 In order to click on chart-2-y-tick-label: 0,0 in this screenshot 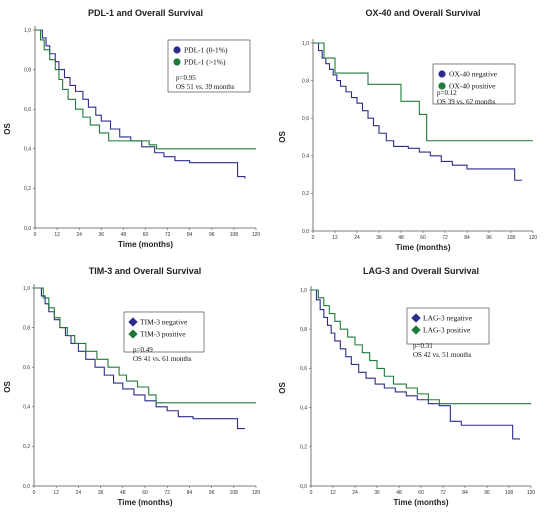, I will do `click(305, 232)`.